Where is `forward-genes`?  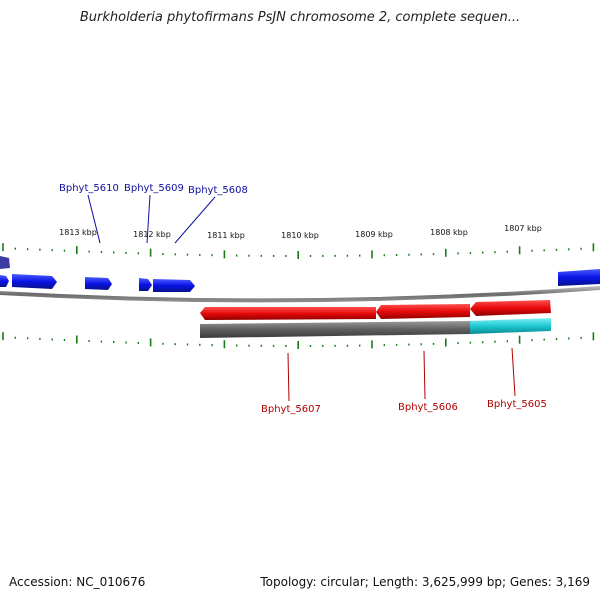 forward-genes is located at coordinates (300, 274).